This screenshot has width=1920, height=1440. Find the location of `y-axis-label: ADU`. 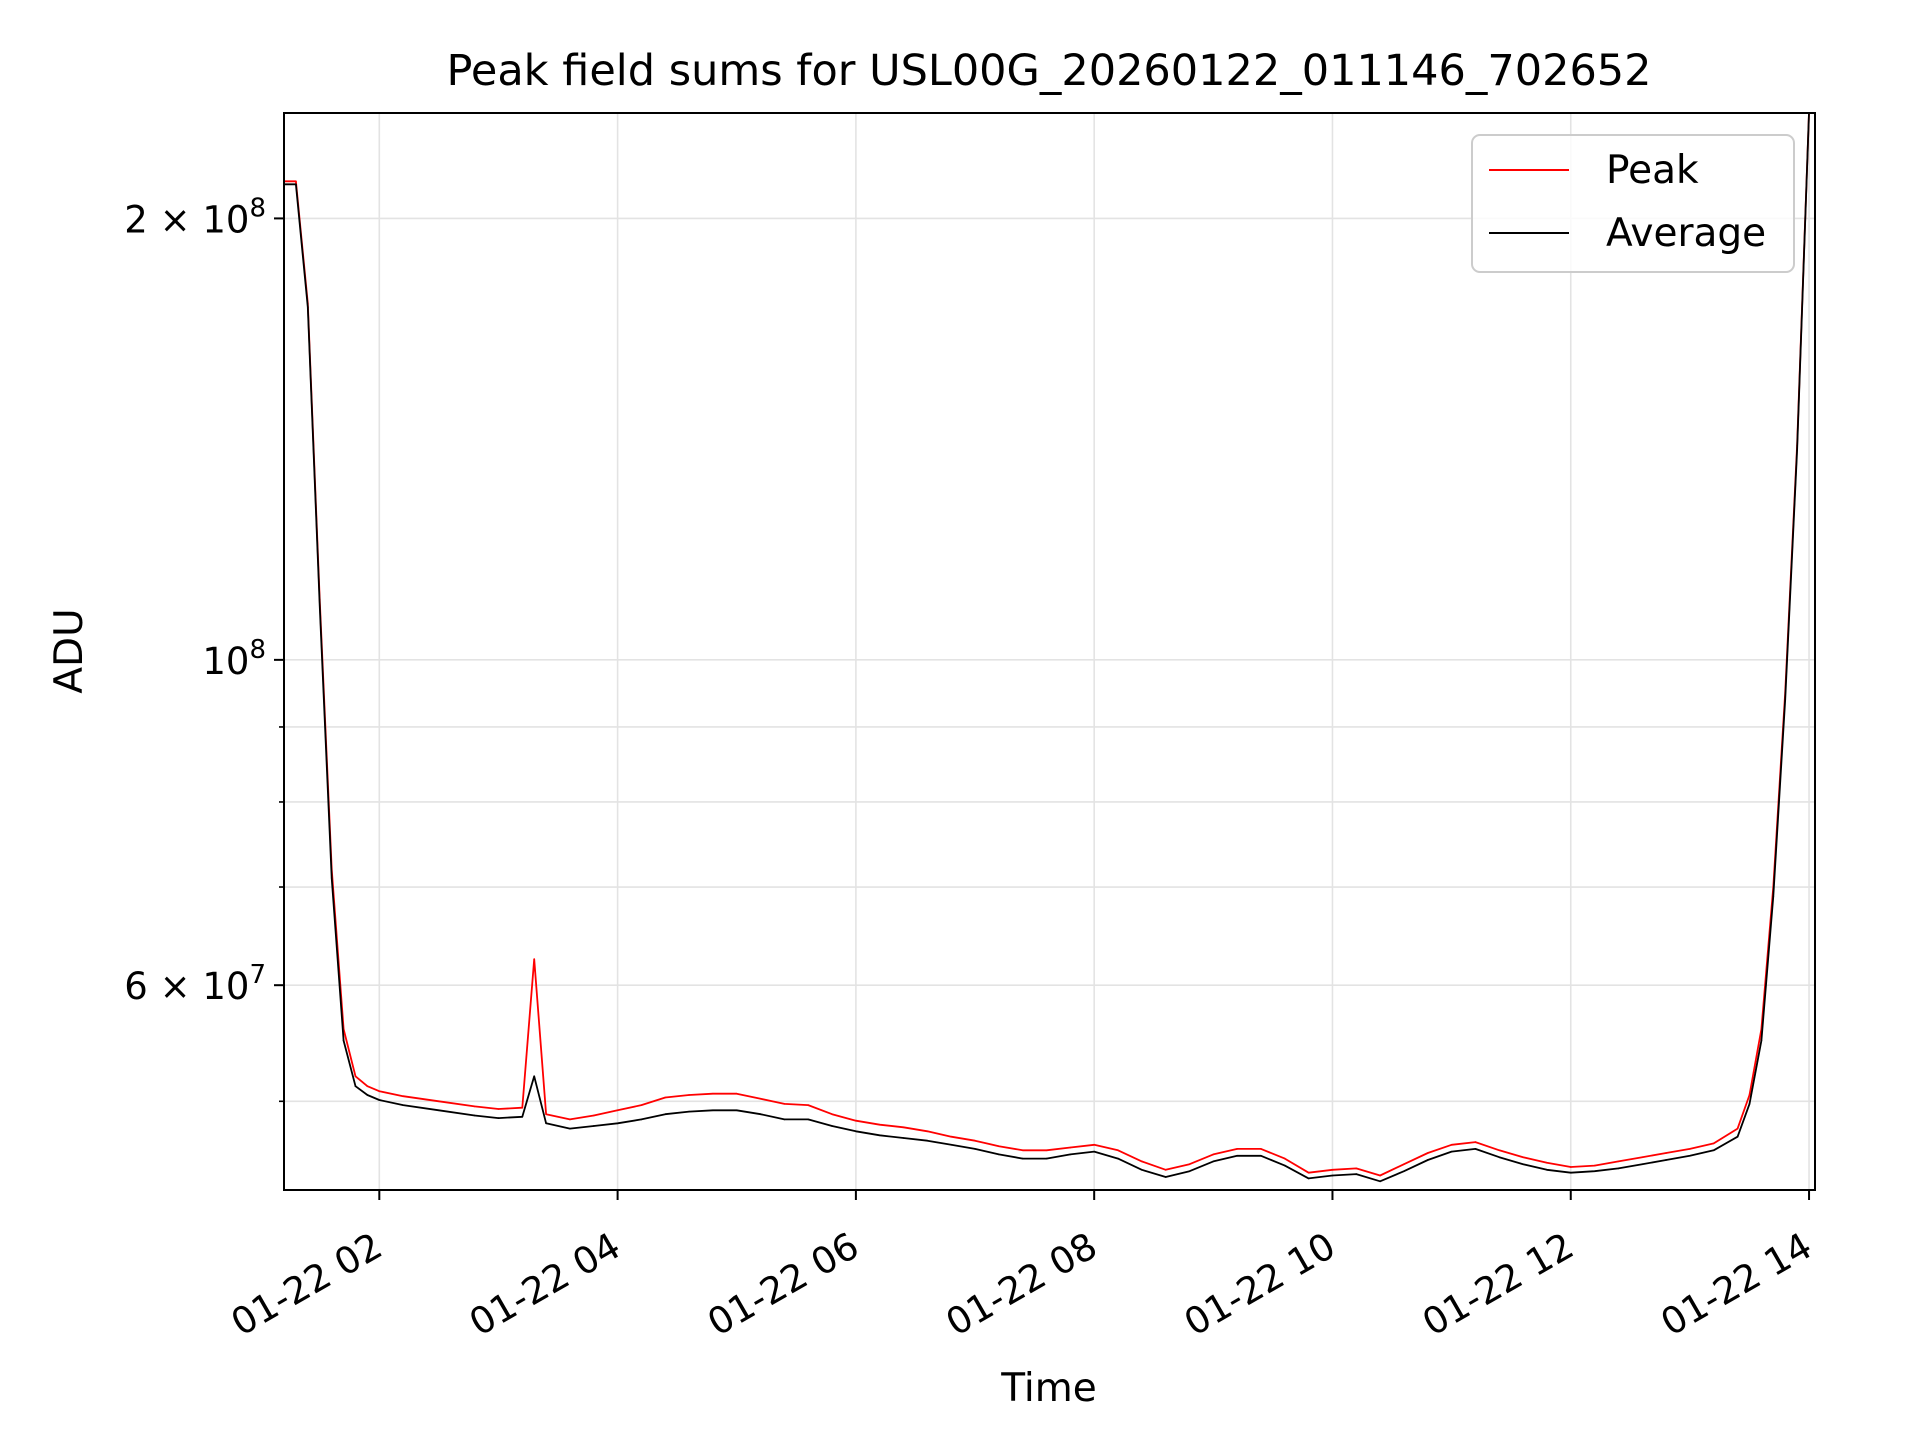

y-axis-label: ADU is located at coordinates (69, 650).